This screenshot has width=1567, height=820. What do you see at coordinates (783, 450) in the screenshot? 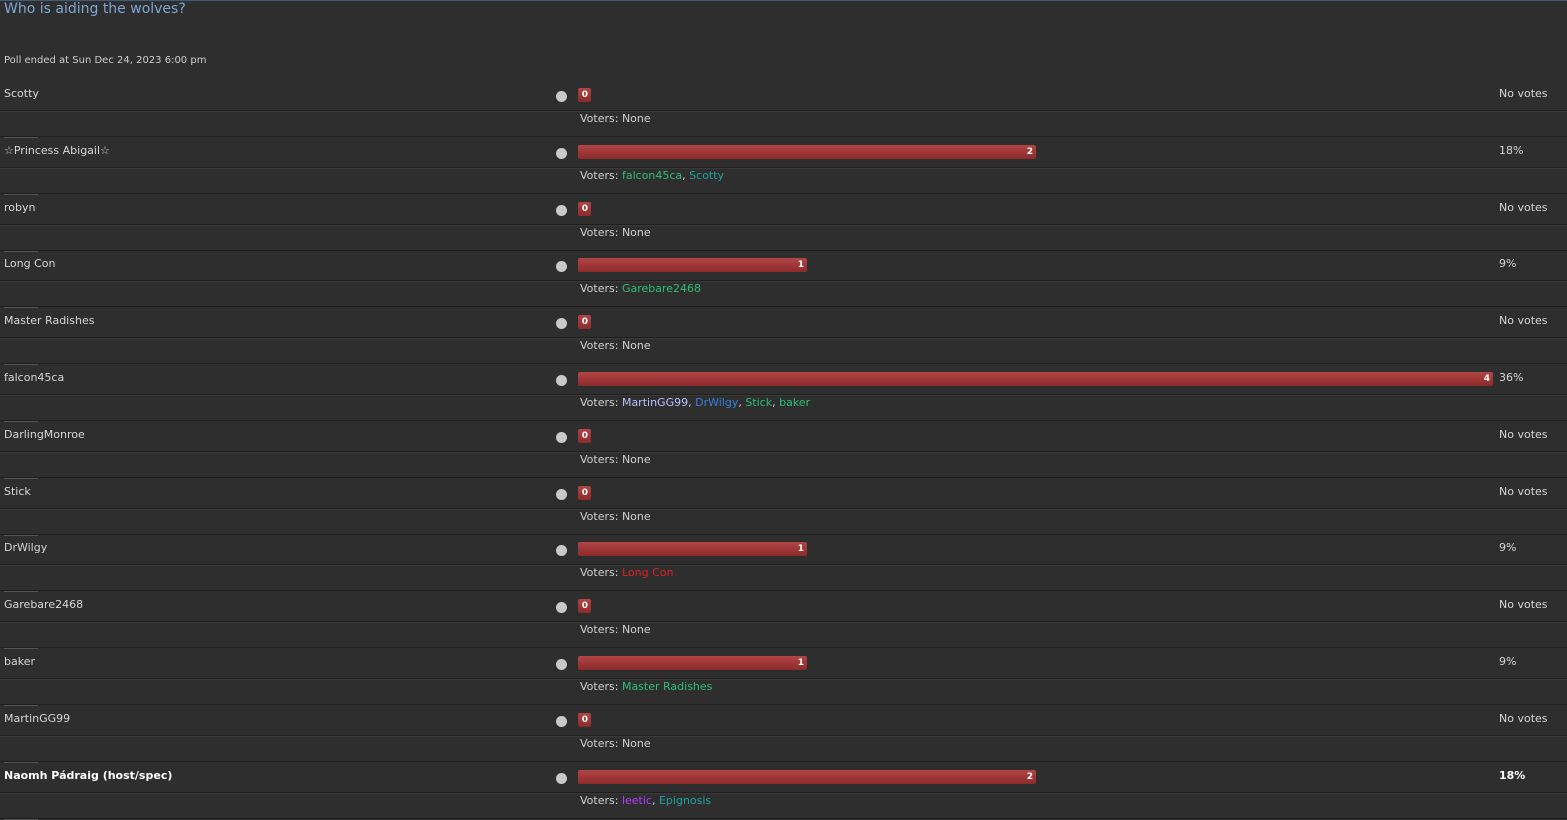
I see `poll-option-row: DarlingMonroe 0 No votes Voters: None` at bounding box center [783, 450].